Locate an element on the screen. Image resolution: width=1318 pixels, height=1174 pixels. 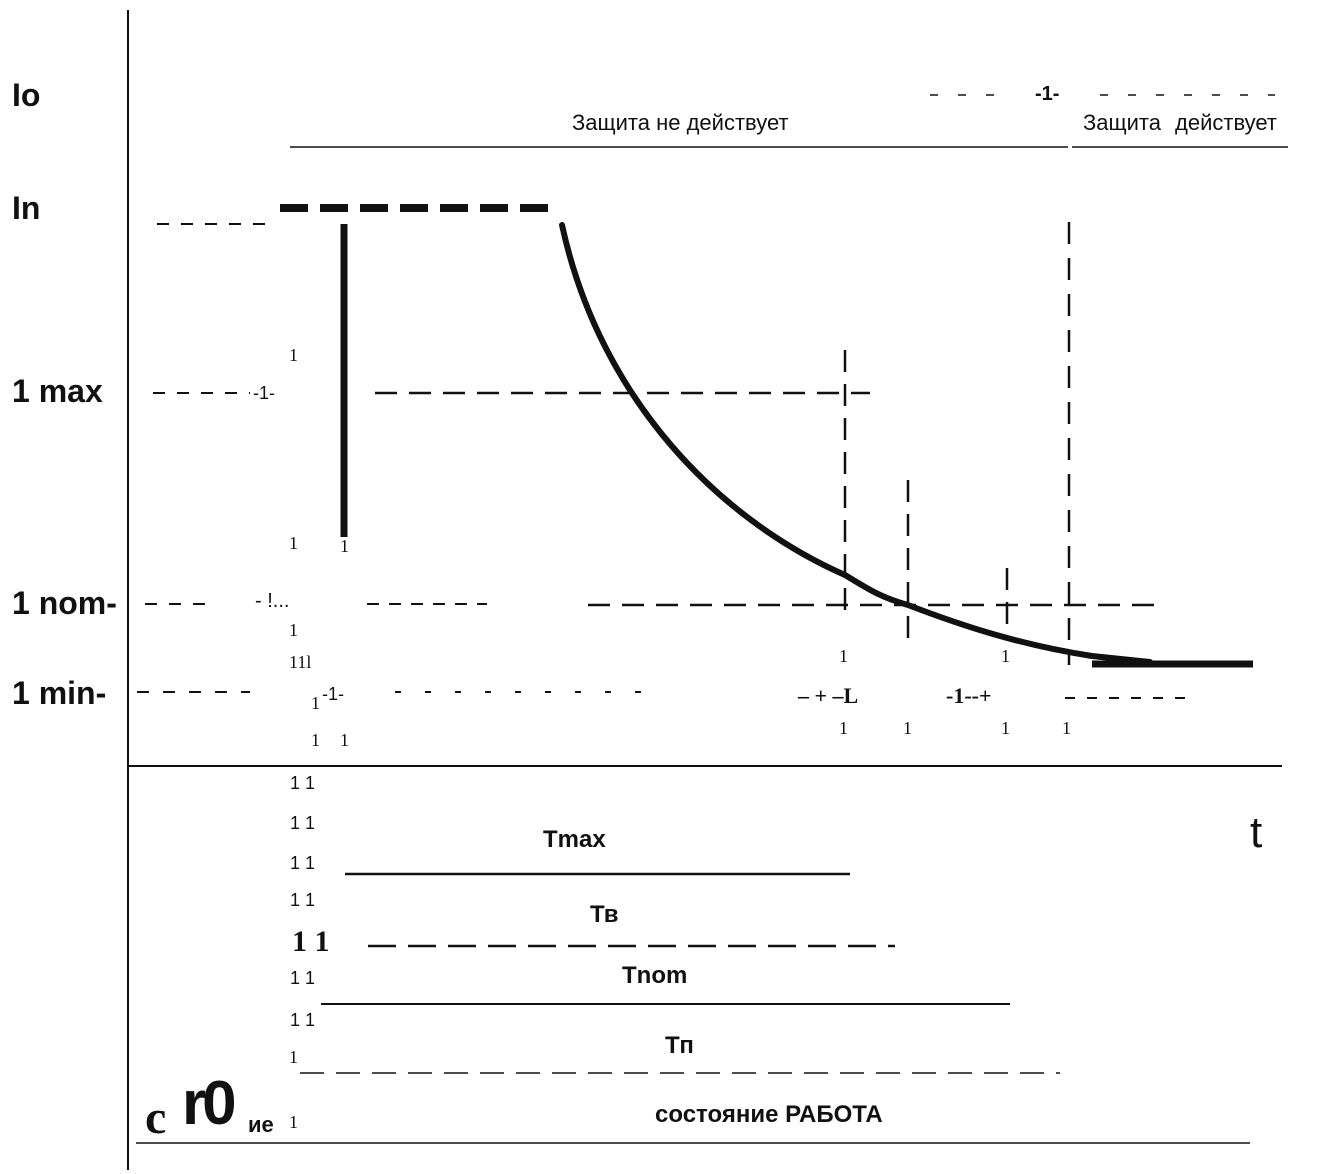
t-axis-label: t is located at coordinates (1256, 832).